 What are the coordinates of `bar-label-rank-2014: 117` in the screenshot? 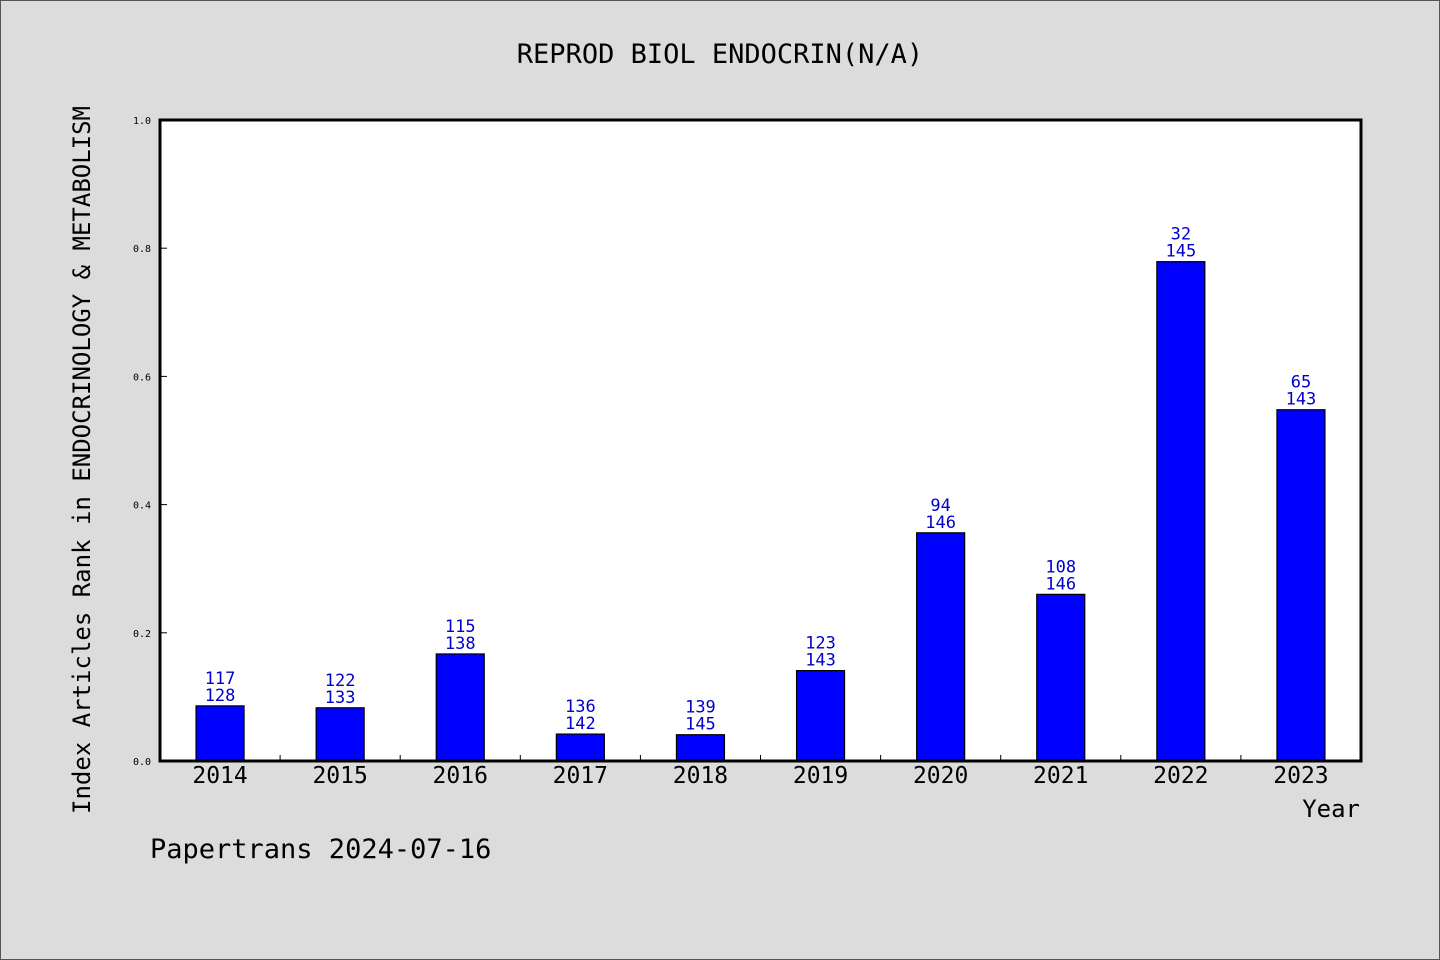 It's located at (220, 679).